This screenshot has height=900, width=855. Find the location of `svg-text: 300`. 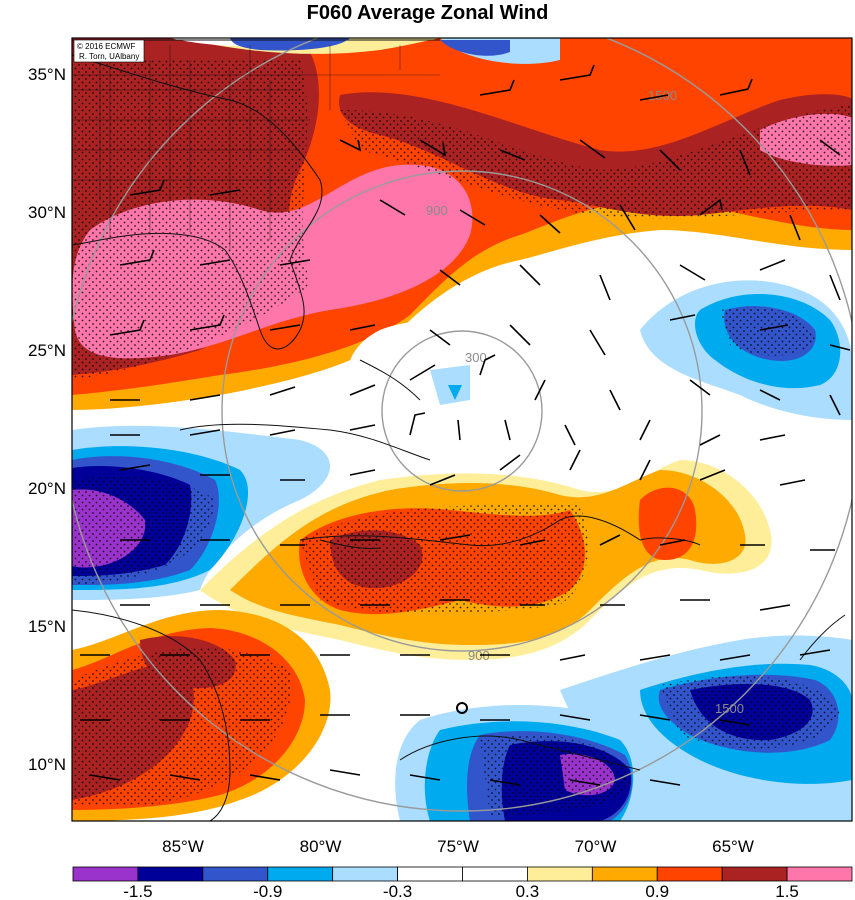

svg-text: 300 is located at coordinates (476, 357).